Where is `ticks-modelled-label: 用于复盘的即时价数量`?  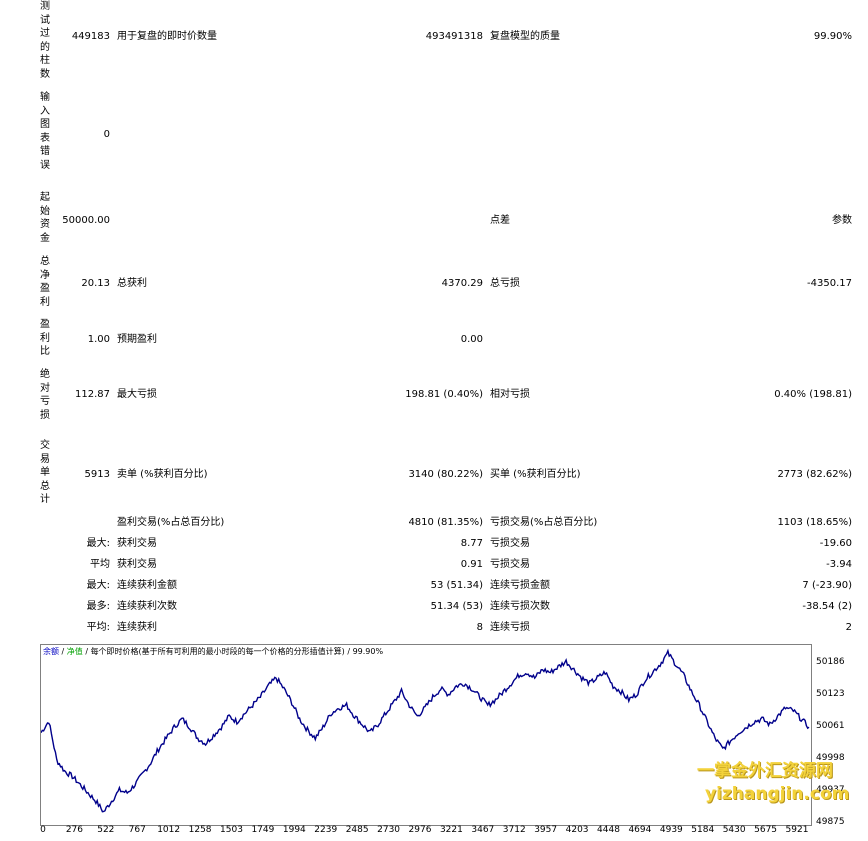 ticks-modelled-label: 用于复盘的即时价数量 is located at coordinates (167, 36).